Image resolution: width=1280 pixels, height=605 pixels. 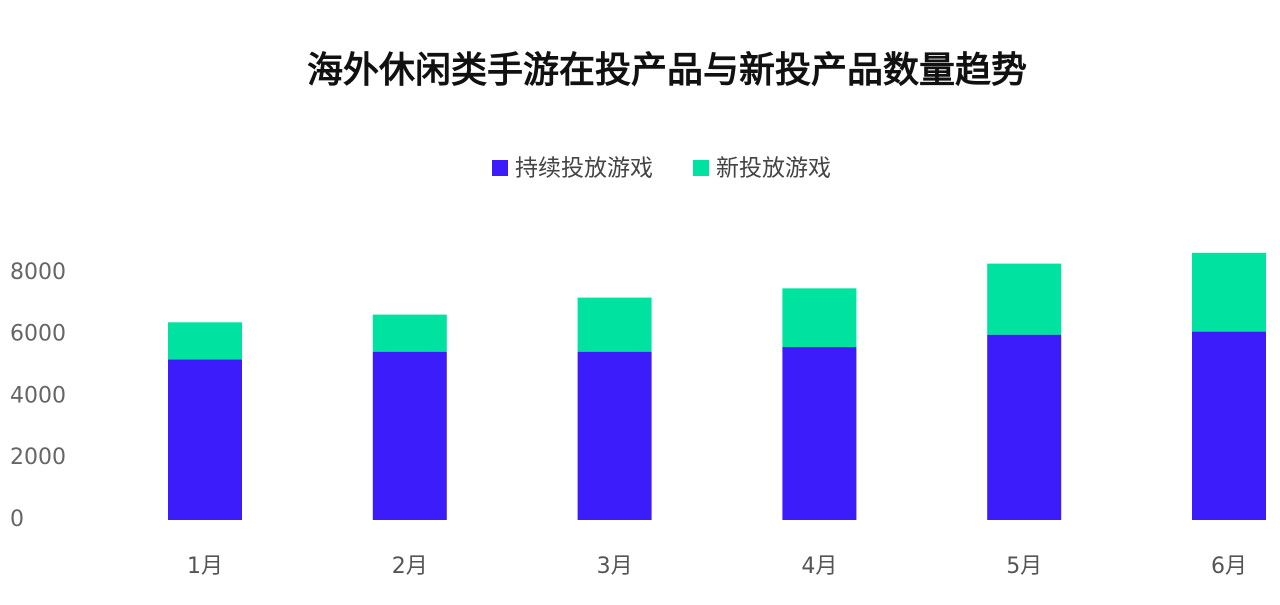 I want to click on x-tick-label: 5月, so click(x=1024, y=566).